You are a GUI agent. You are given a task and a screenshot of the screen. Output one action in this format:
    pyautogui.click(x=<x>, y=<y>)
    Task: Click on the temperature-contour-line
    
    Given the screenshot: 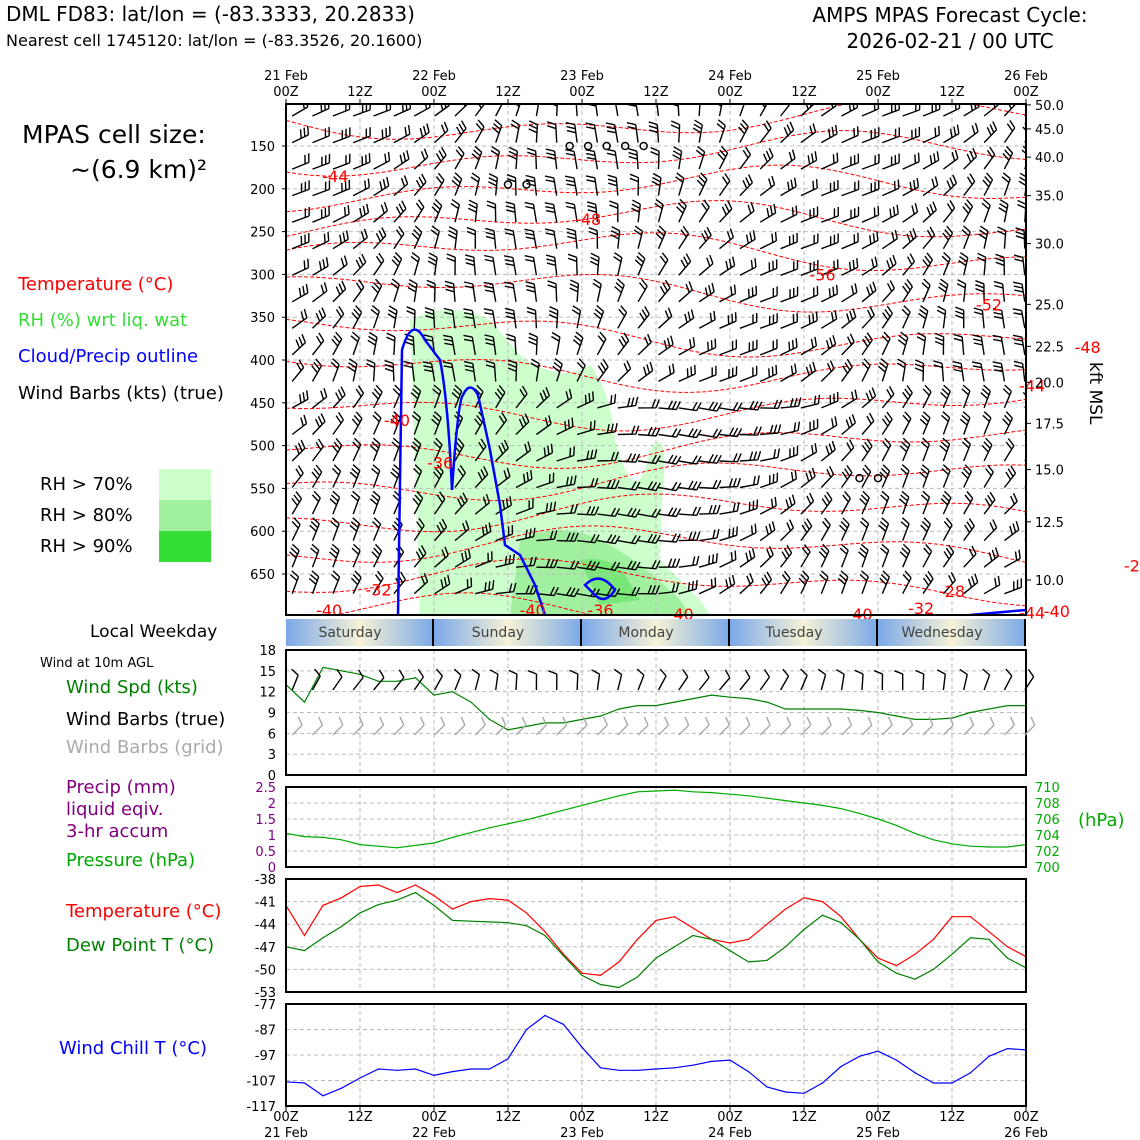 What is the action you would take?
    pyautogui.click(x=656, y=188)
    